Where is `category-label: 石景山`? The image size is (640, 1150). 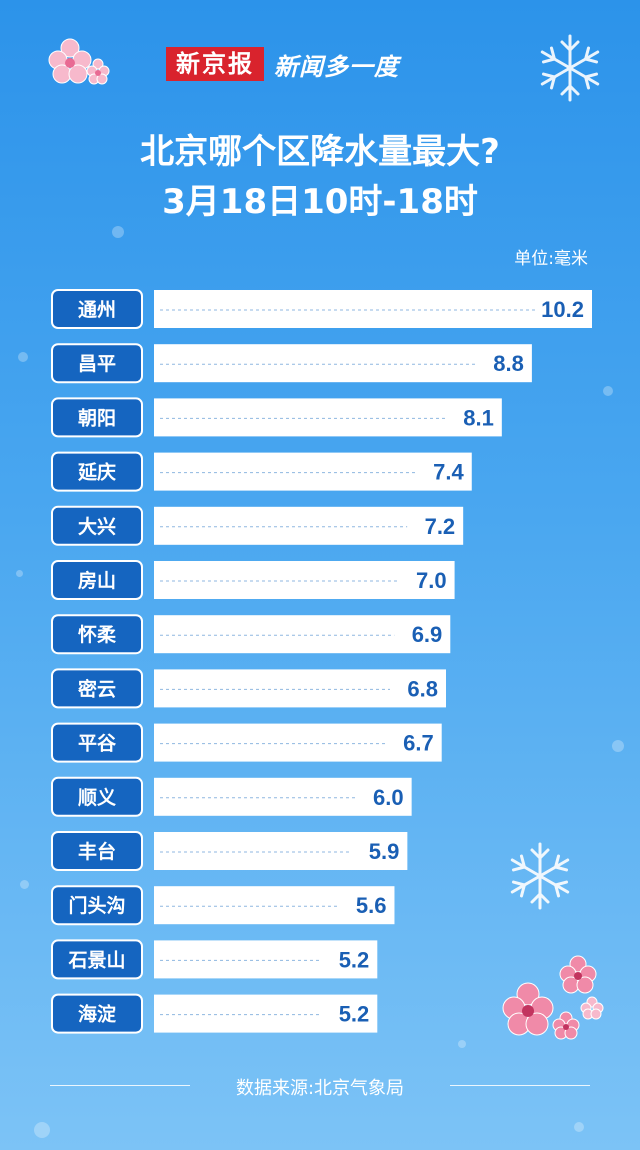 category-label: 石景山 is located at coordinates (96, 960).